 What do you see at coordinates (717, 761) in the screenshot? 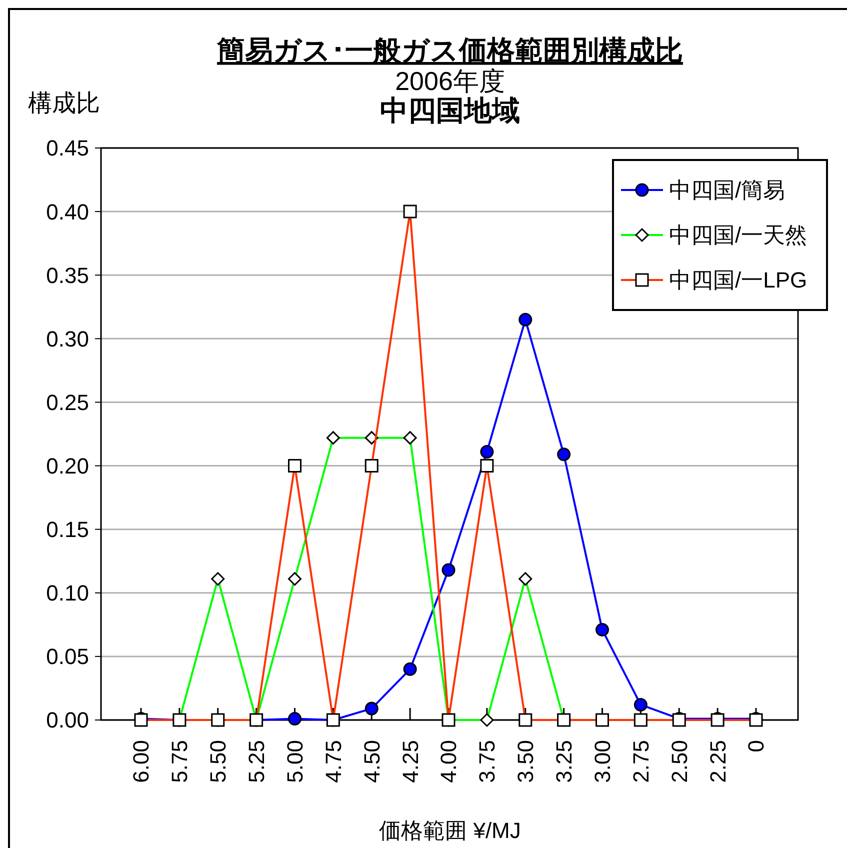
I see `x-tick-label: 2.25` at bounding box center [717, 761].